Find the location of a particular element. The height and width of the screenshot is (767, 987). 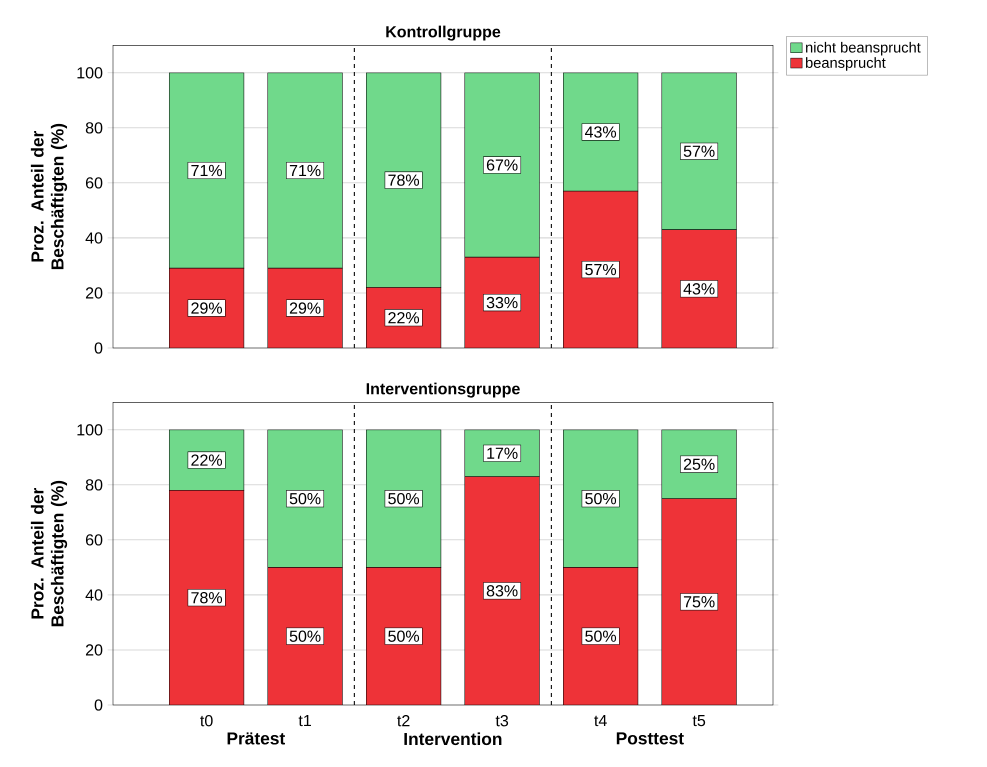

data-label: 75% is located at coordinates (699, 602).